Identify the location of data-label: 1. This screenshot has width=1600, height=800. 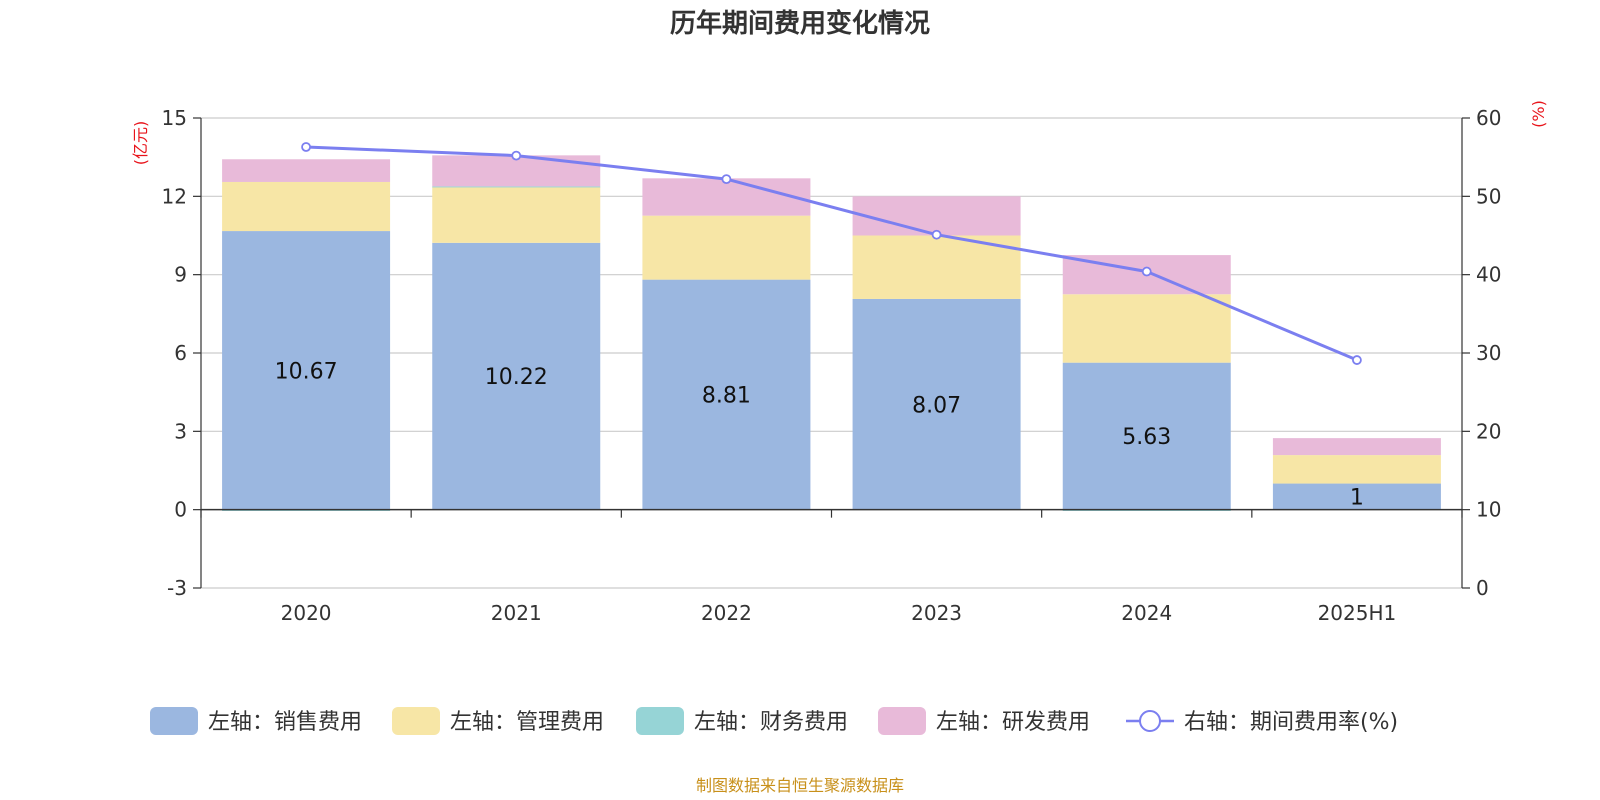
(1357, 498).